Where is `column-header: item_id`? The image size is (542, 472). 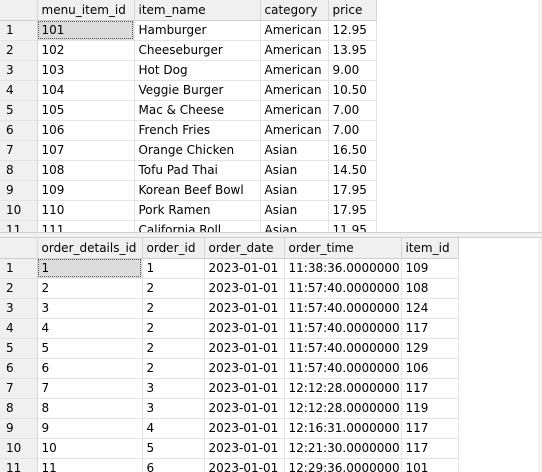 column-header: item_id is located at coordinates (430, 248).